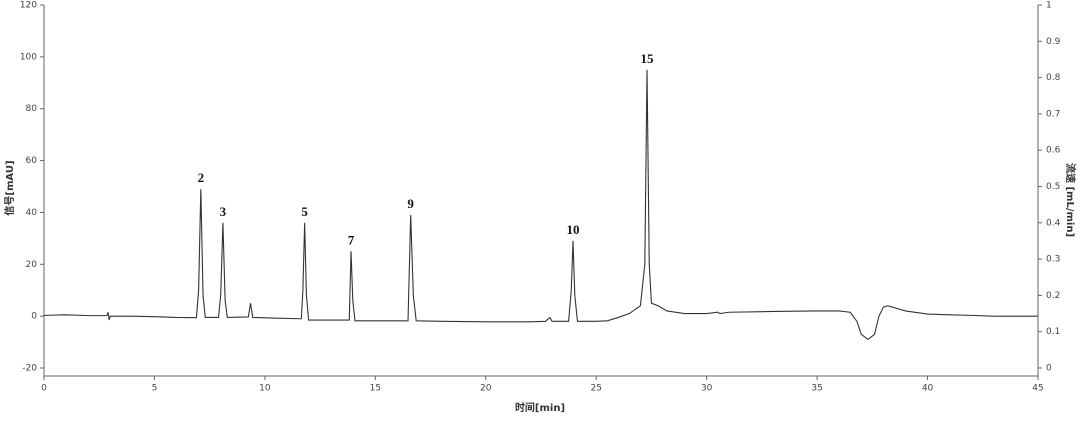  What do you see at coordinates (540, 407) in the screenshot?
I see `x-axis-title: 时间[min]` at bounding box center [540, 407].